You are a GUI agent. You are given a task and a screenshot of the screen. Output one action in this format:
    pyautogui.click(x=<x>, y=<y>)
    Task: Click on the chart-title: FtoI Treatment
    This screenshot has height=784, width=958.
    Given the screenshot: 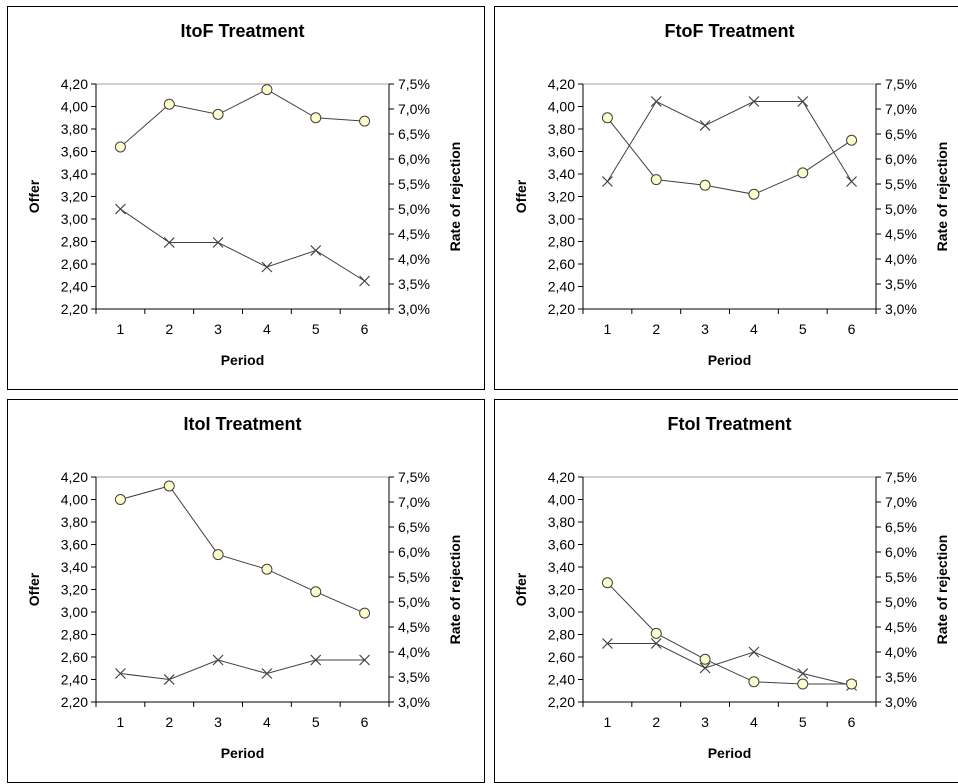 What is the action you would take?
    pyautogui.click(x=729, y=424)
    